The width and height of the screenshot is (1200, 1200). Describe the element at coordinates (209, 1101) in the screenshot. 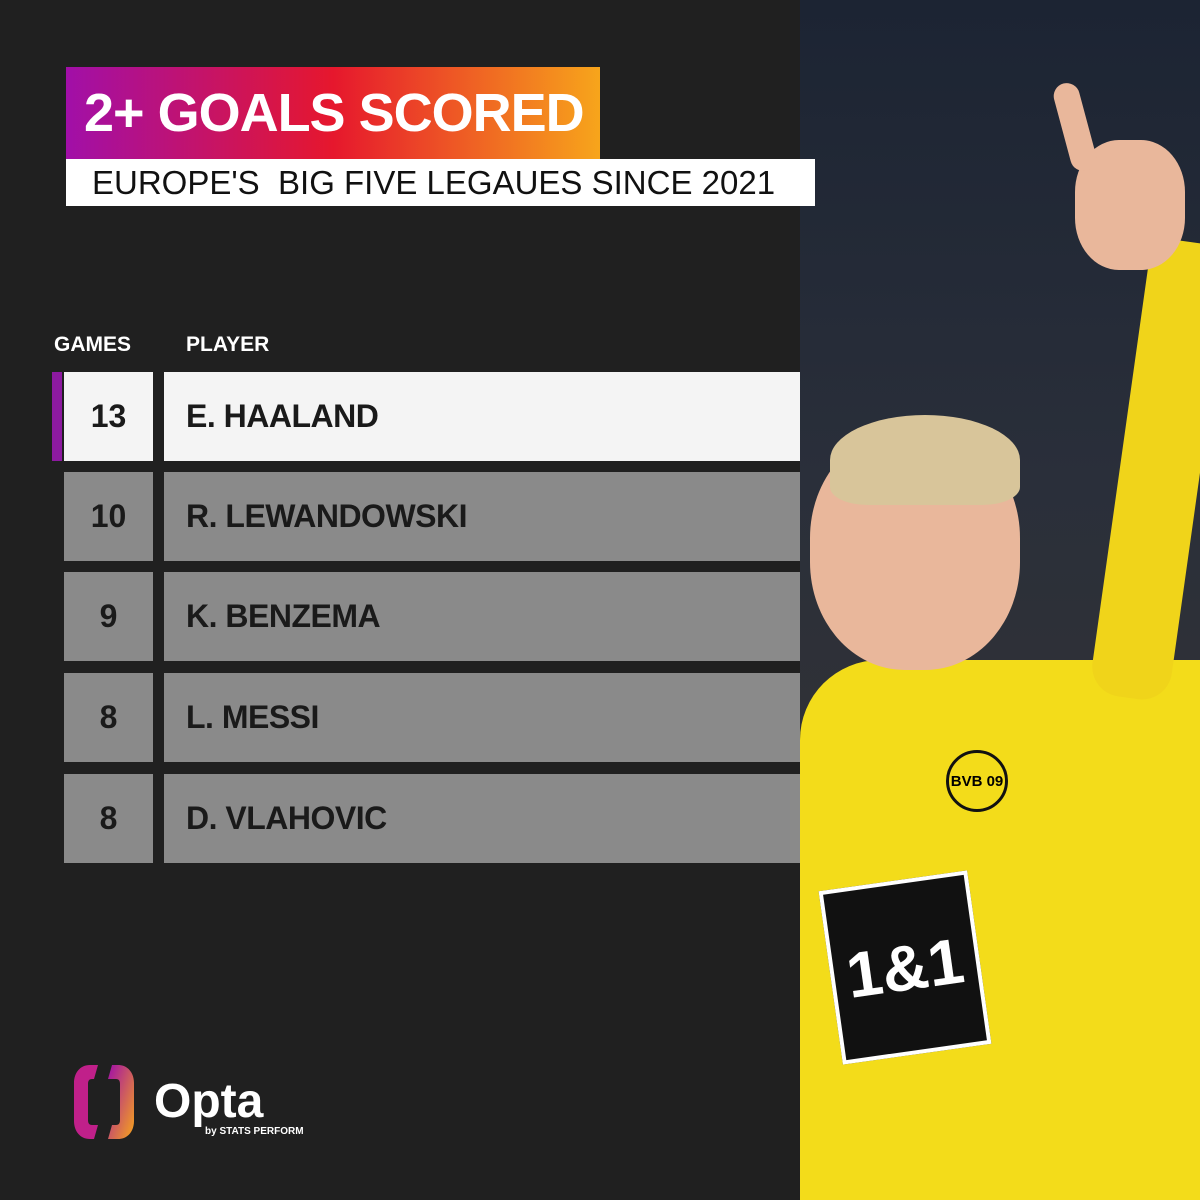

I see `opta-wordmark: Opta` at that location.